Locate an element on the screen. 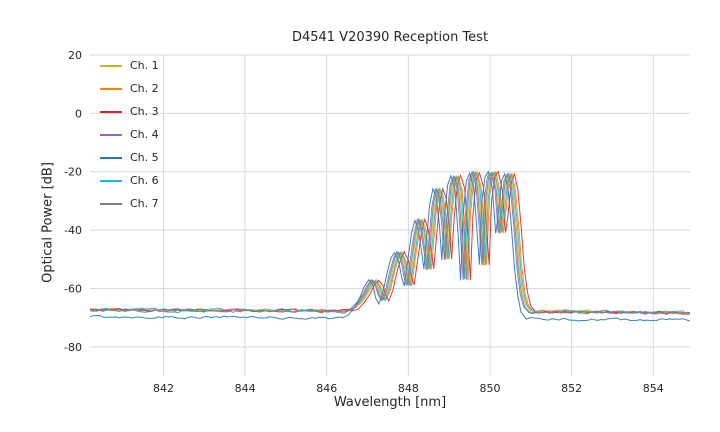 This screenshot has height=432, width=720. x-tick-label: 848 is located at coordinates (408, 388).